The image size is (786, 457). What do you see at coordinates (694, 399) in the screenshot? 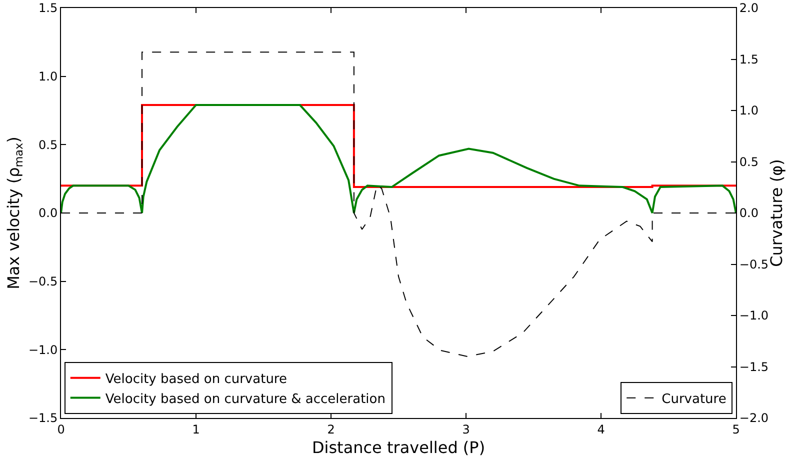
I see `legend-label: Curvature` at bounding box center [694, 399].